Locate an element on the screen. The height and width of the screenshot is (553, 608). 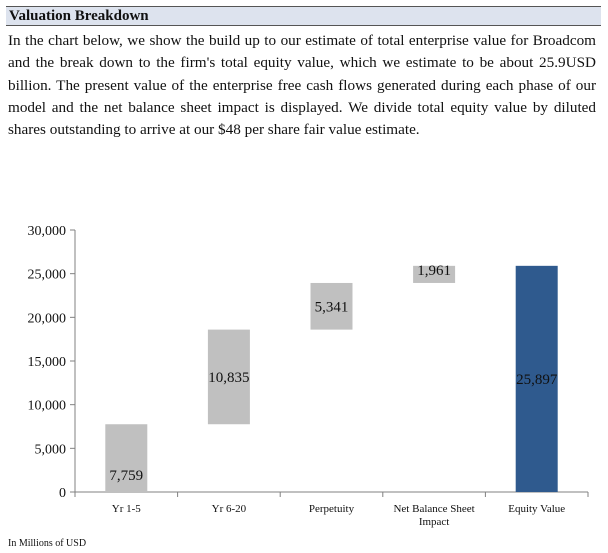
section-title: Valuation Breakdown is located at coordinates (79, 16).